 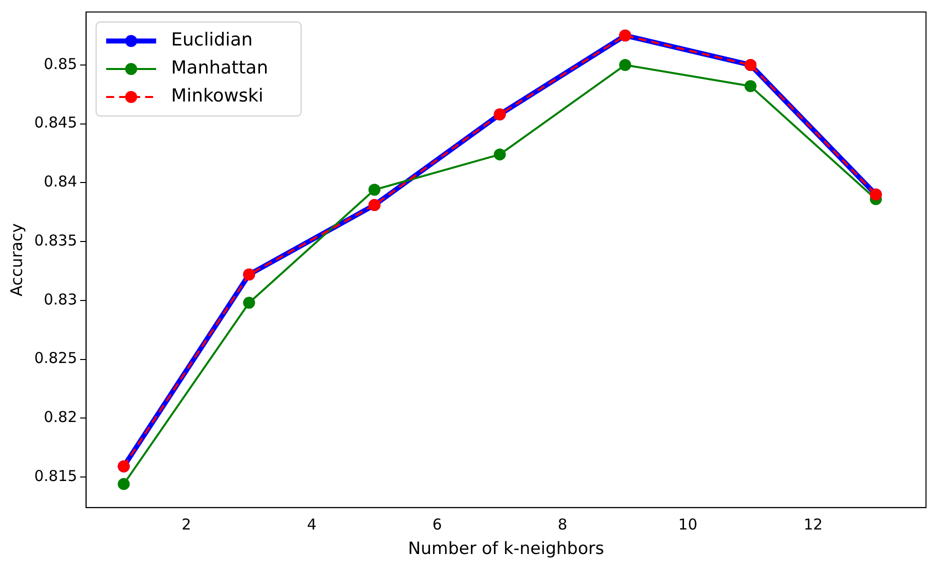 What do you see at coordinates (212, 40) in the screenshot?
I see `legend-label: Euclidian` at bounding box center [212, 40].